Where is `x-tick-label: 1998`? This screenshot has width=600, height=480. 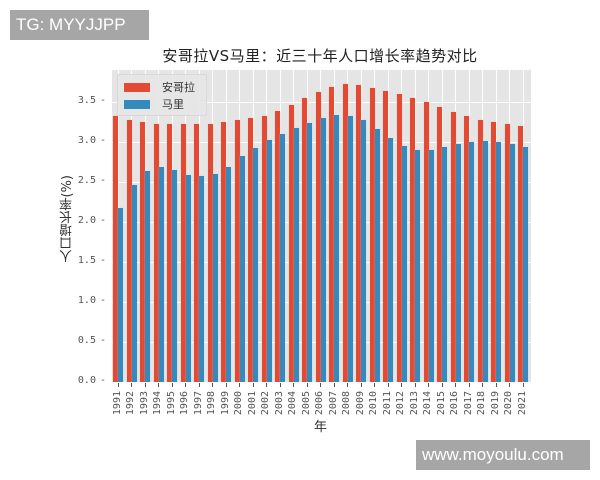
x-tick-label: 1998 is located at coordinates (211, 403).